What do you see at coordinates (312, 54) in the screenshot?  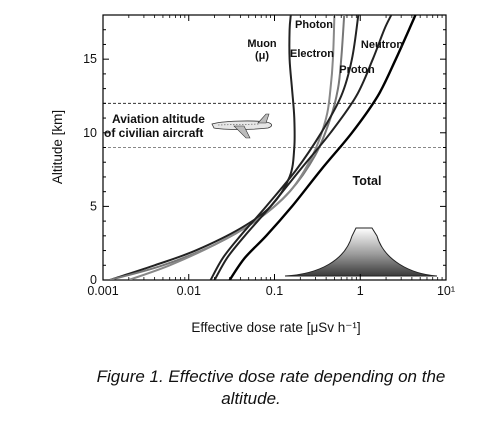 I see `series-label-electron: Electron` at bounding box center [312, 54].